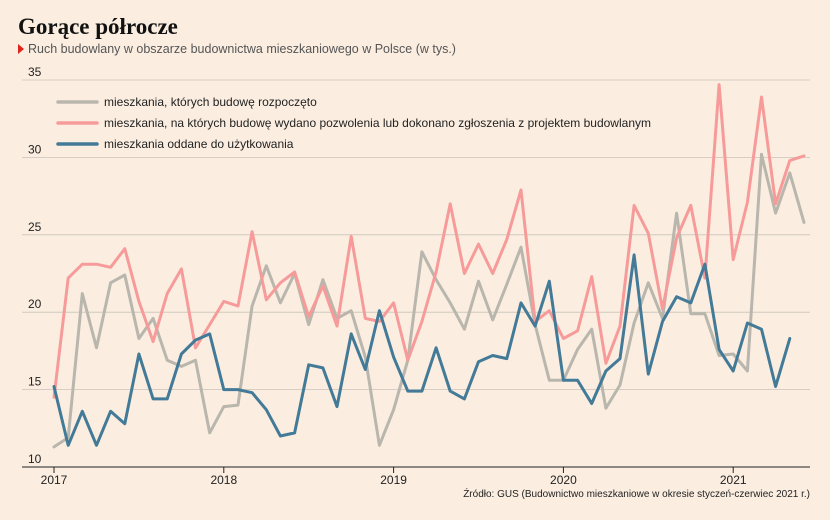  Describe the element at coordinates (199, 144) in the screenshot. I see `legend-label: mieszkania oddane do użytkowania` at that location.